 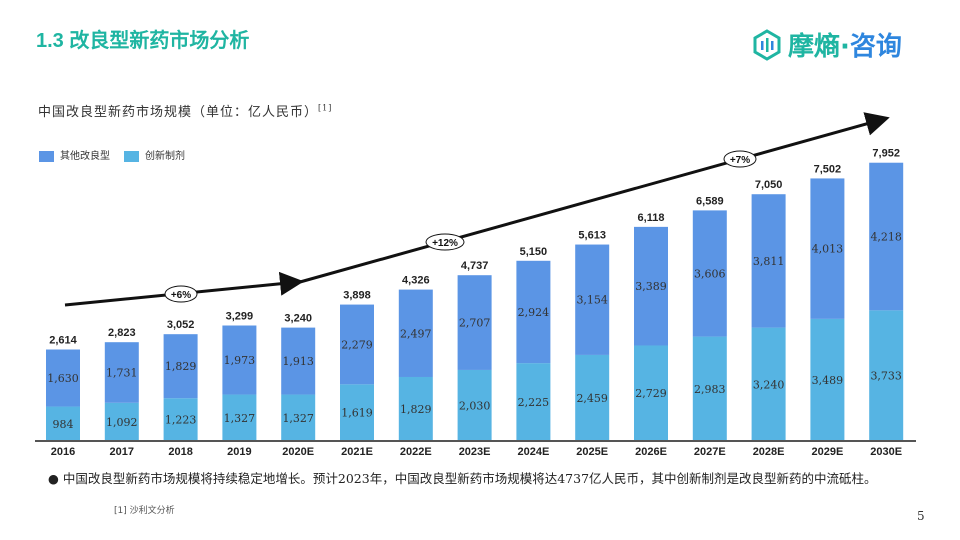 I want to click on x-tick-label: 2017, so click(x=122, y=452).